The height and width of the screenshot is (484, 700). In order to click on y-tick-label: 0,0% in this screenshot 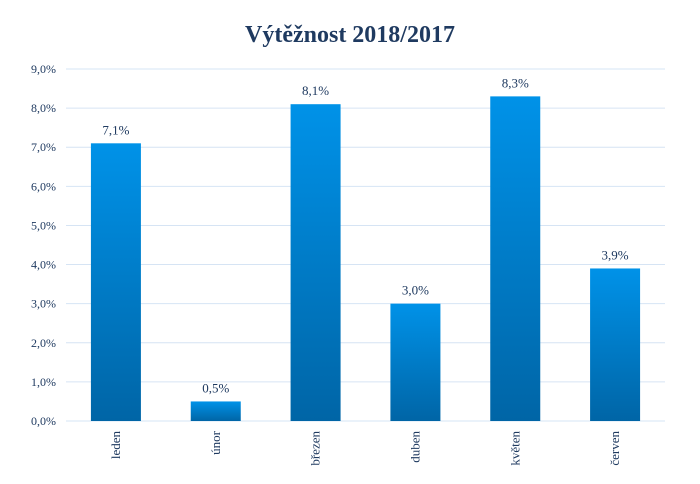, I will do `click(43, 421)`.